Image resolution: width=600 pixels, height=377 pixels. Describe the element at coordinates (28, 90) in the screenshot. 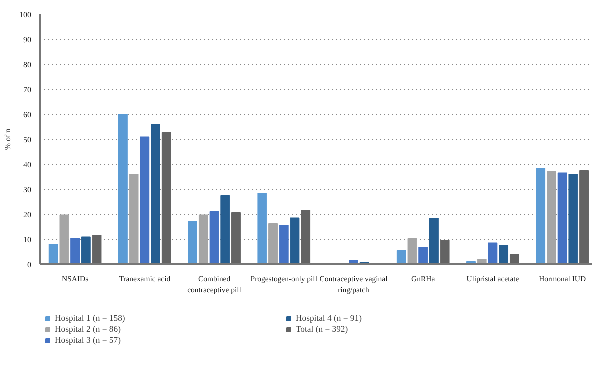

I see `y-tick-label: 70` at that location.